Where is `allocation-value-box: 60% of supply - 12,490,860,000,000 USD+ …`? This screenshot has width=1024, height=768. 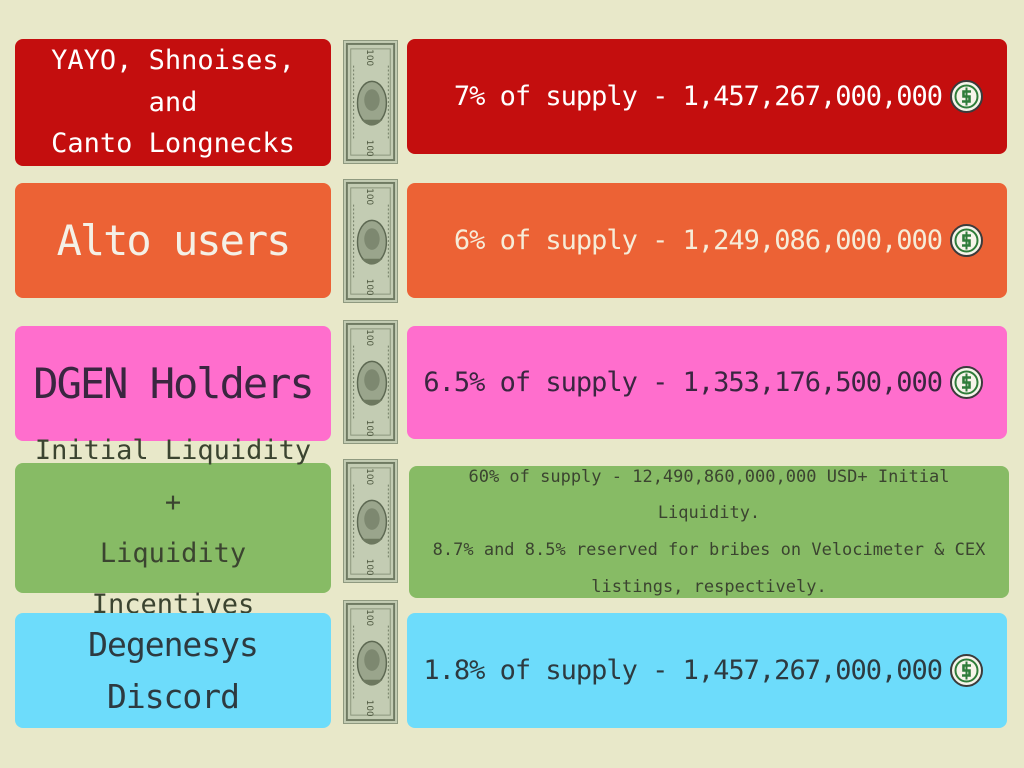 allocation-value-box: 60% of supply - 12,490,860,000,000 USD+ … is located at coordinates (709, 532).